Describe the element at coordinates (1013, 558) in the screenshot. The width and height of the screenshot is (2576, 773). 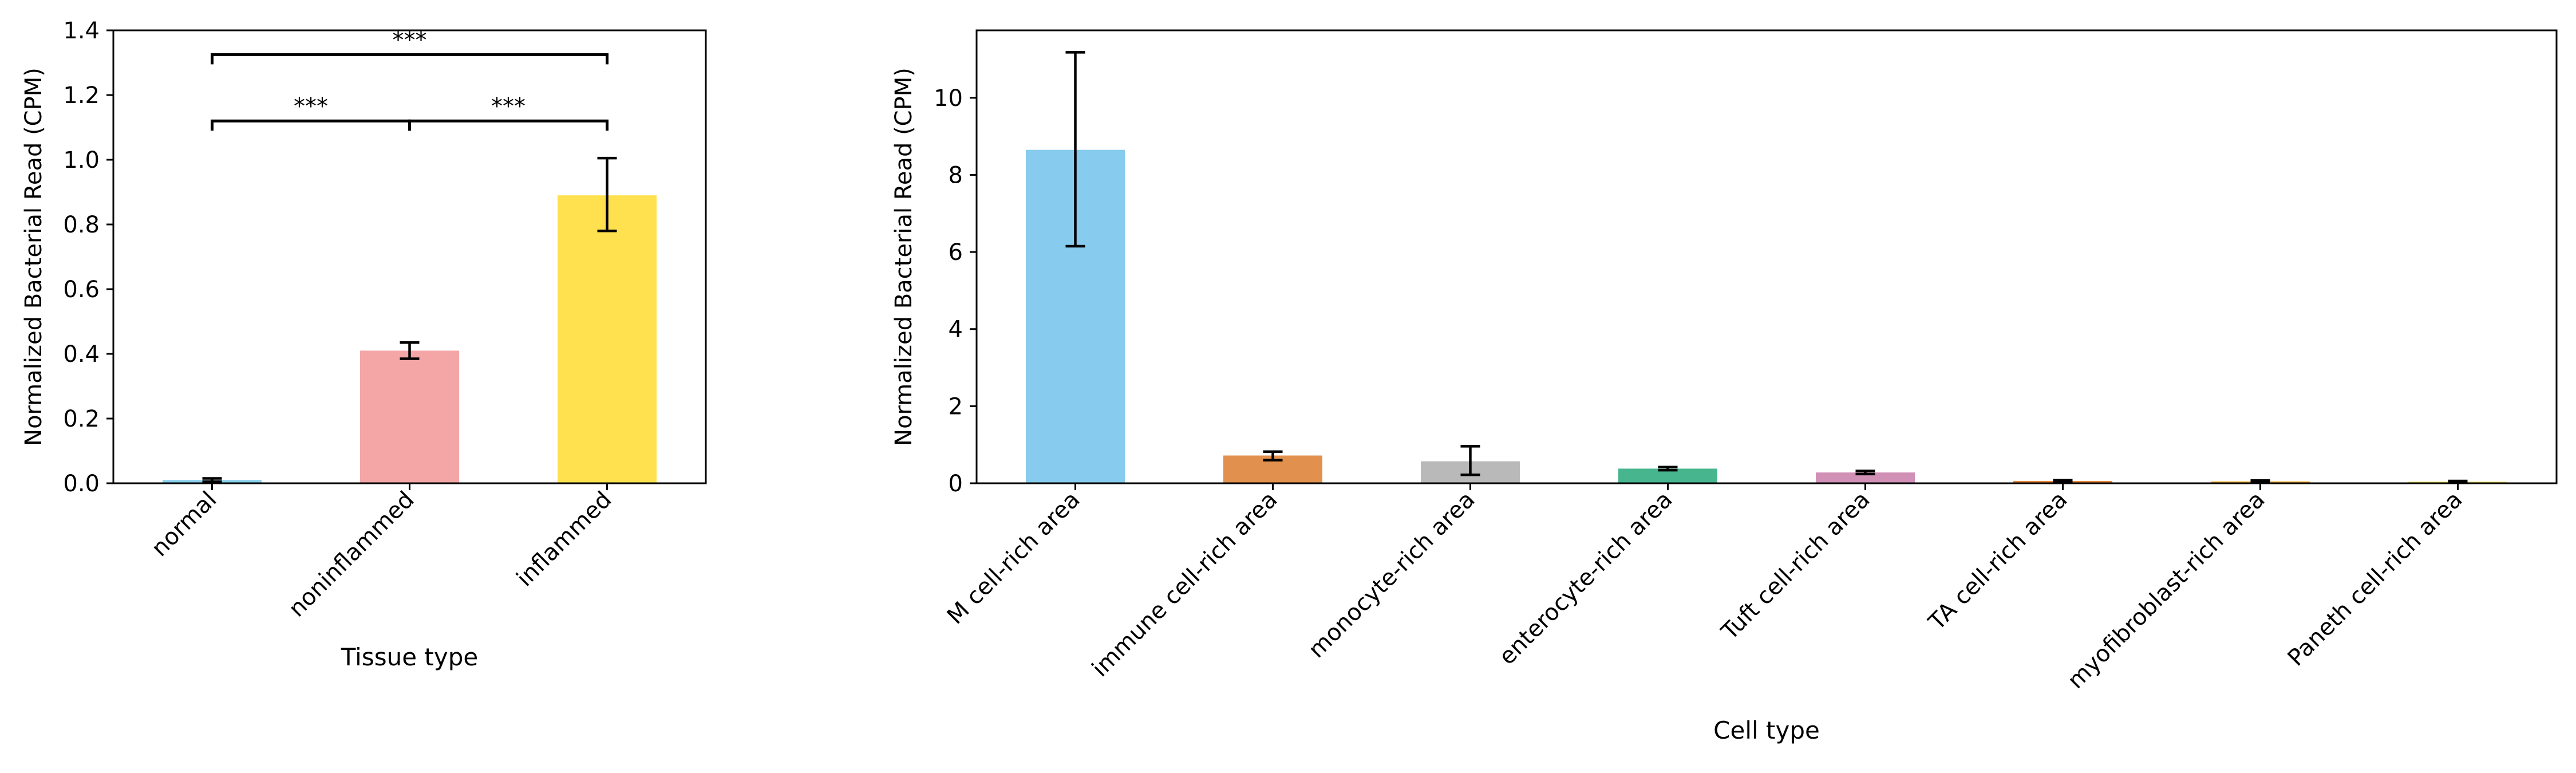
I see `x-tick-label-0: M cell-rich area` at that location.